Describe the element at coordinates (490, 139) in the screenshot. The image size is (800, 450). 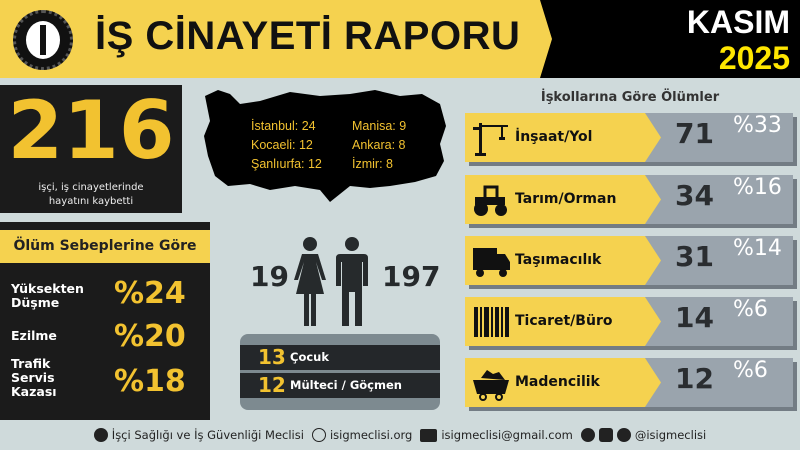
I see `crane-icon` at that location.